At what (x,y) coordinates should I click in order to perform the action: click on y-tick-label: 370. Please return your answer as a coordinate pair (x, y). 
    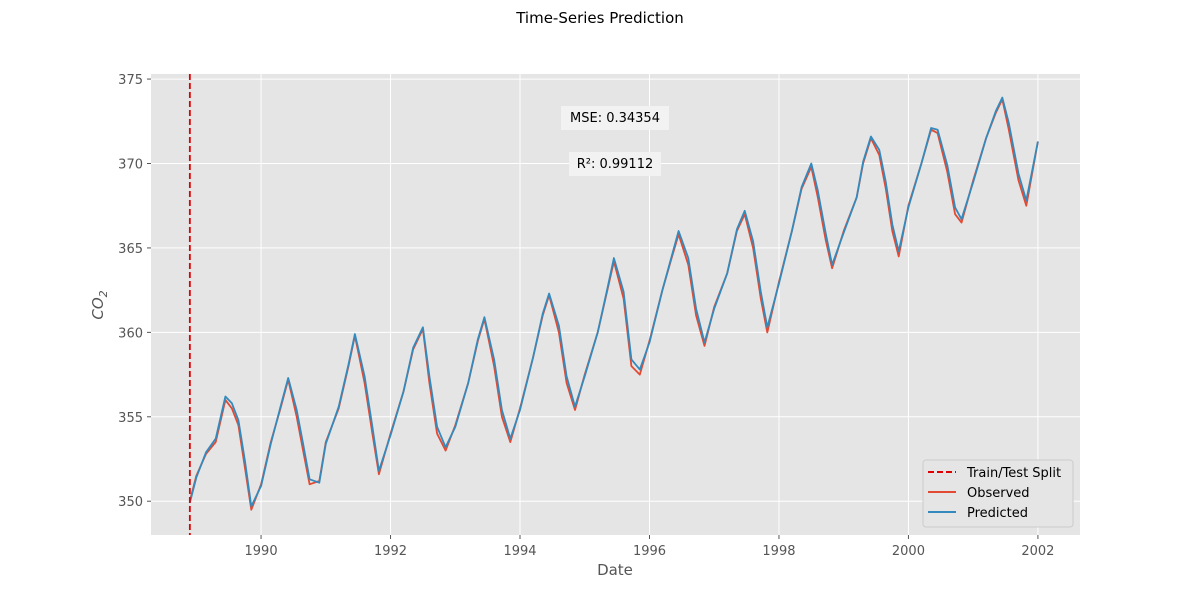
    Looking at the image, I should click on (130, 164).